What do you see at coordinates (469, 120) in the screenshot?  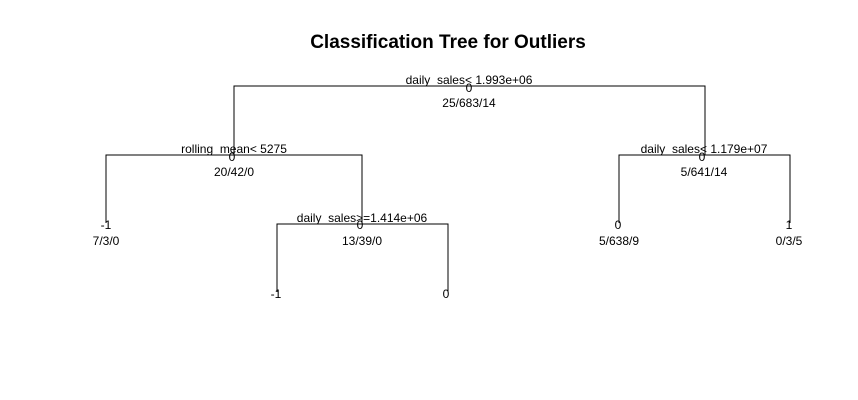 I see `root-split-edge` at bounding box center [469, 120].